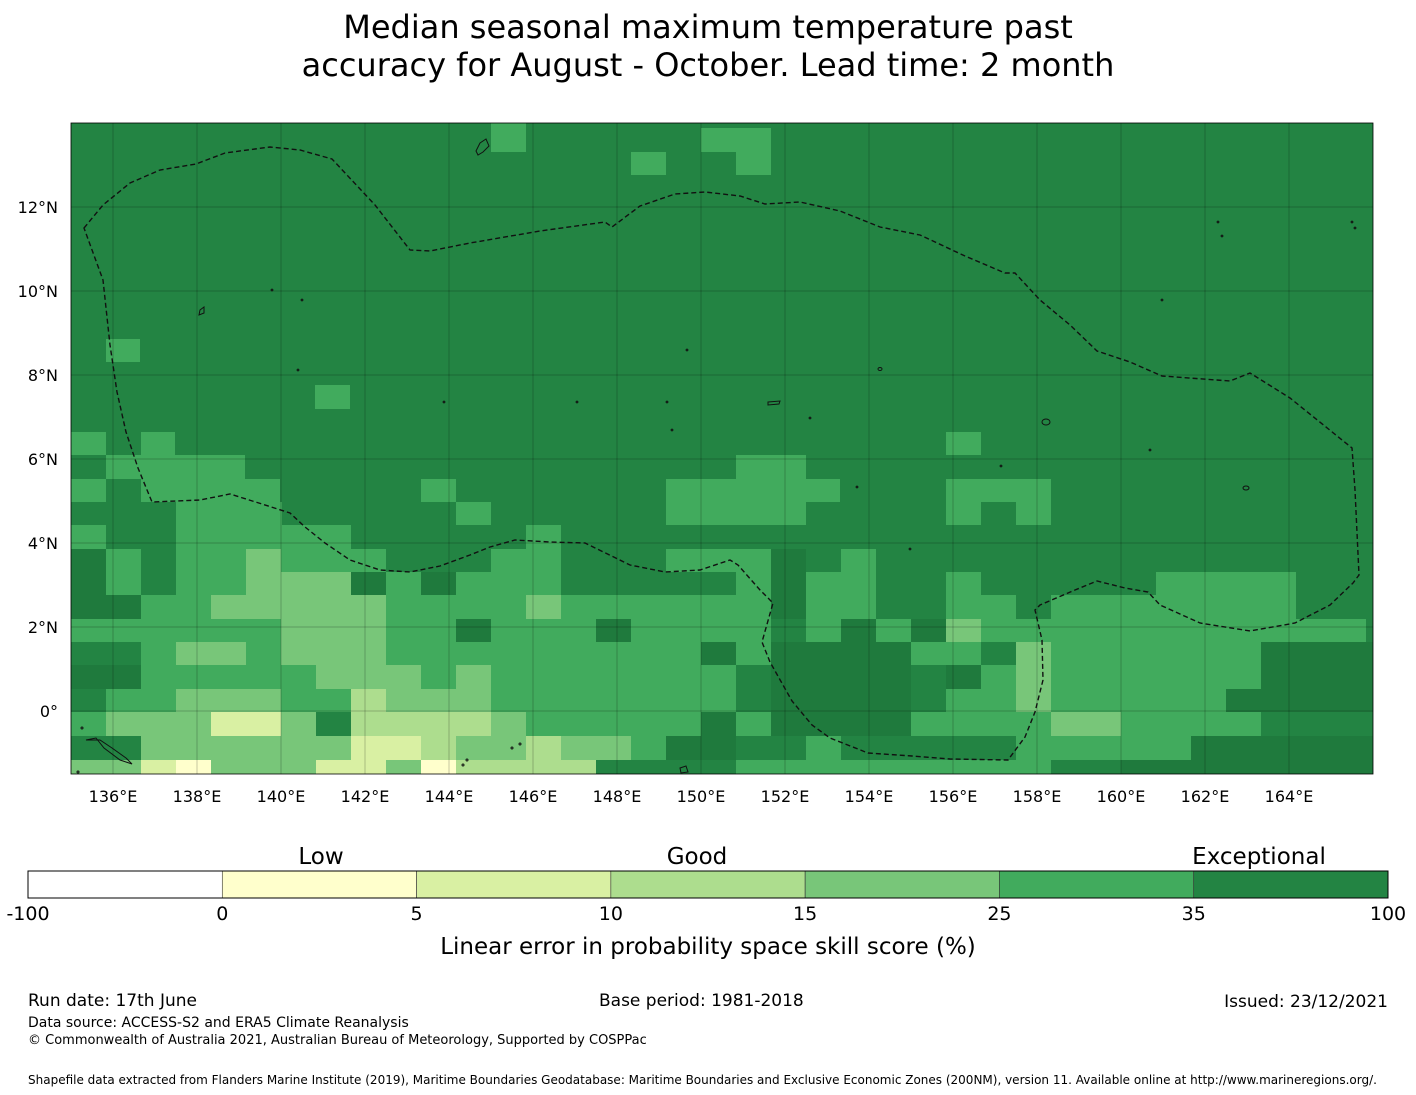 Image resolution: width=1416 pixels, height=1095 pixels. What do you see at coordinates (708, 884) in the screenshot?
I see `colorbar-swatches` at bounding box center [708, 884].